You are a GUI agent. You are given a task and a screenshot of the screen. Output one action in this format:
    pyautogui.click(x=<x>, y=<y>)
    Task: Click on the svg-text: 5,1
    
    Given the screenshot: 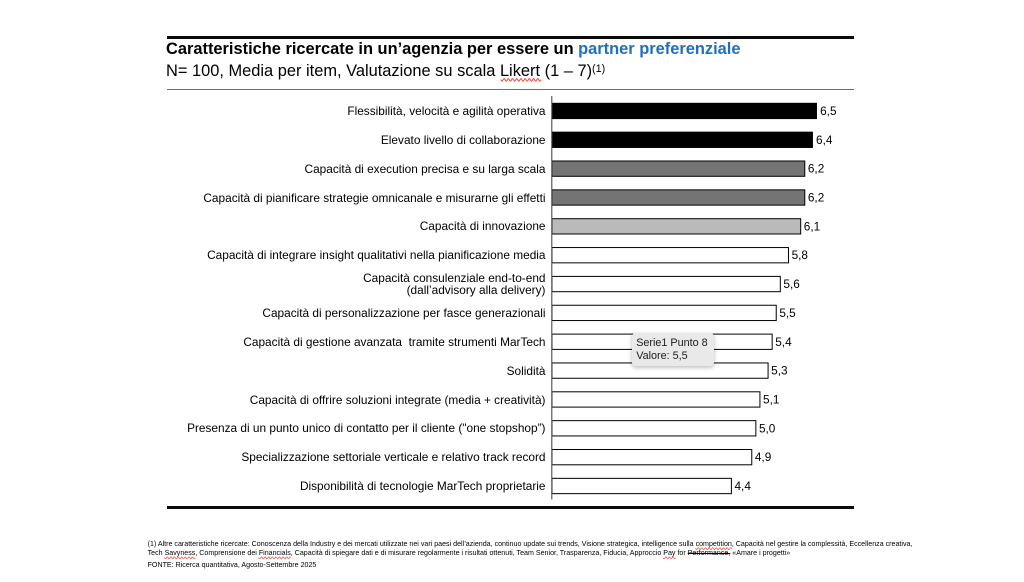 What is the action you would take?
    pyautogui.click(x=771, y=399)
    